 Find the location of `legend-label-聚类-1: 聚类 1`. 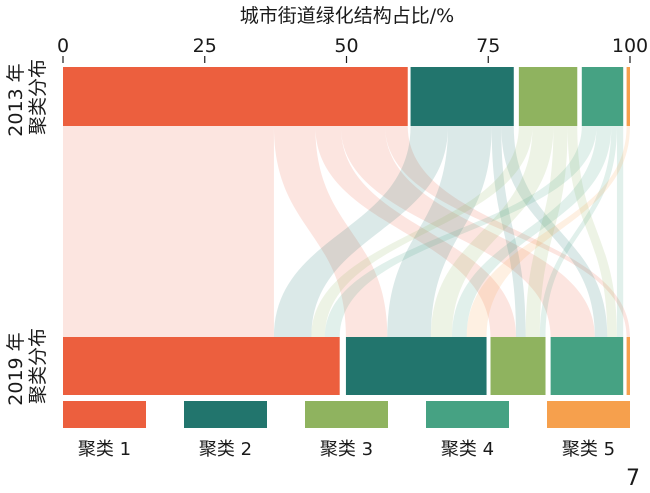

legend-label-聚类-1: 聚类 1 is located at coordinates (104, 449).